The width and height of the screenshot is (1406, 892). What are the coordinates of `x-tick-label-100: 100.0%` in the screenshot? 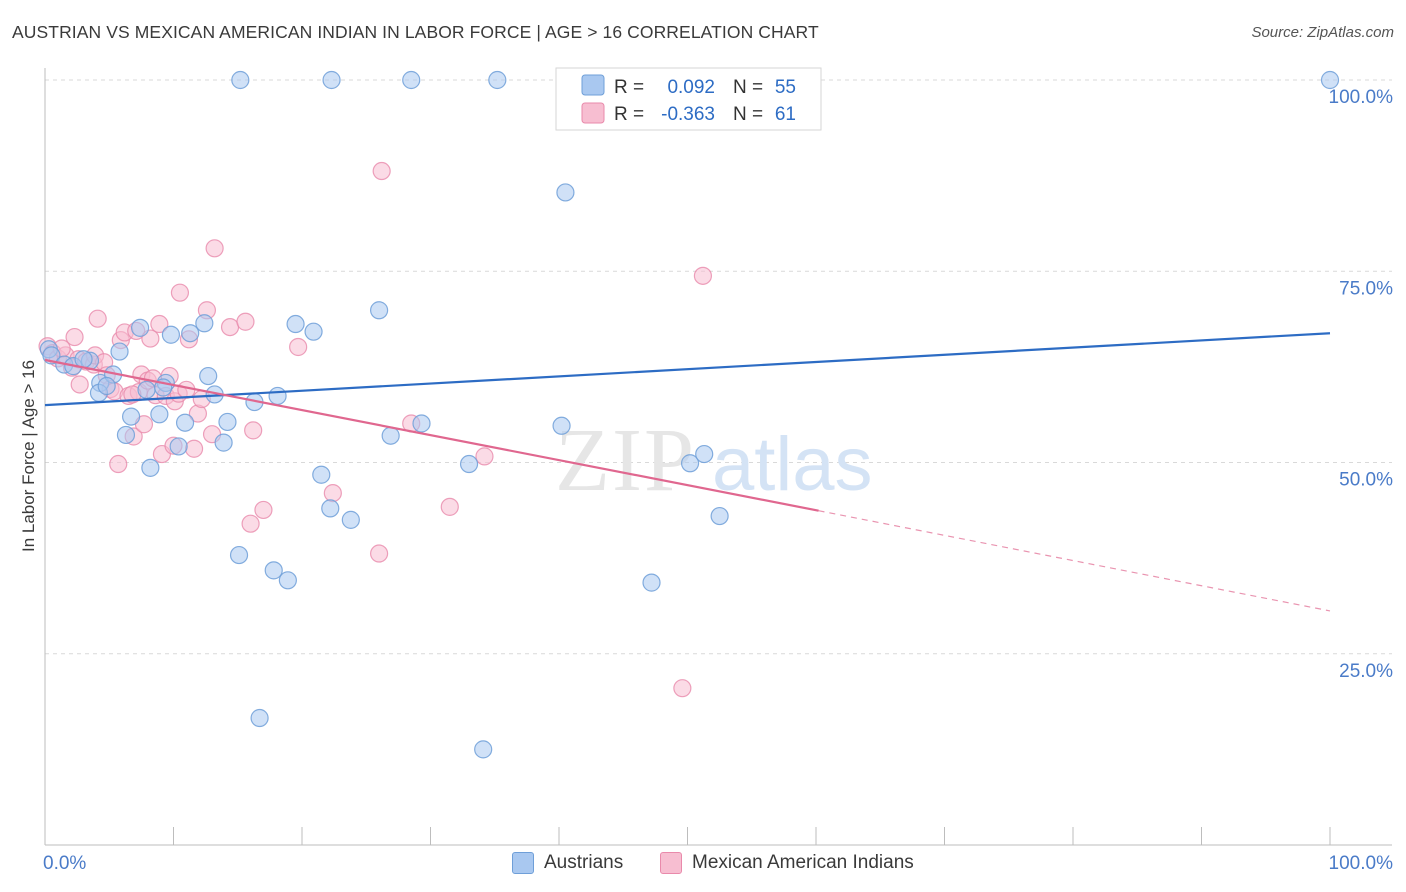 It's located at (1361, 863).